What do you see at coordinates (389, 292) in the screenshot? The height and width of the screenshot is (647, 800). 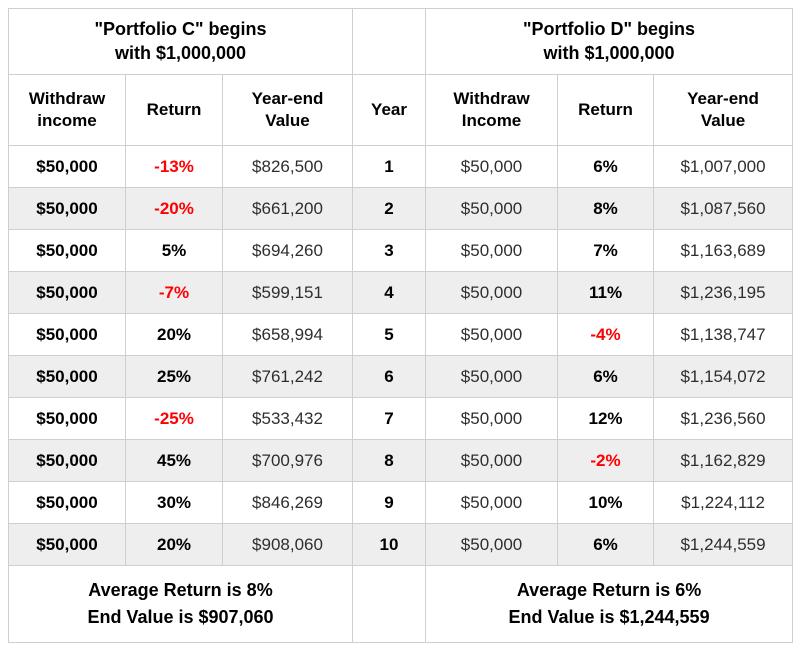 I see `year-cell: 4` at bounding box center [389, 292].